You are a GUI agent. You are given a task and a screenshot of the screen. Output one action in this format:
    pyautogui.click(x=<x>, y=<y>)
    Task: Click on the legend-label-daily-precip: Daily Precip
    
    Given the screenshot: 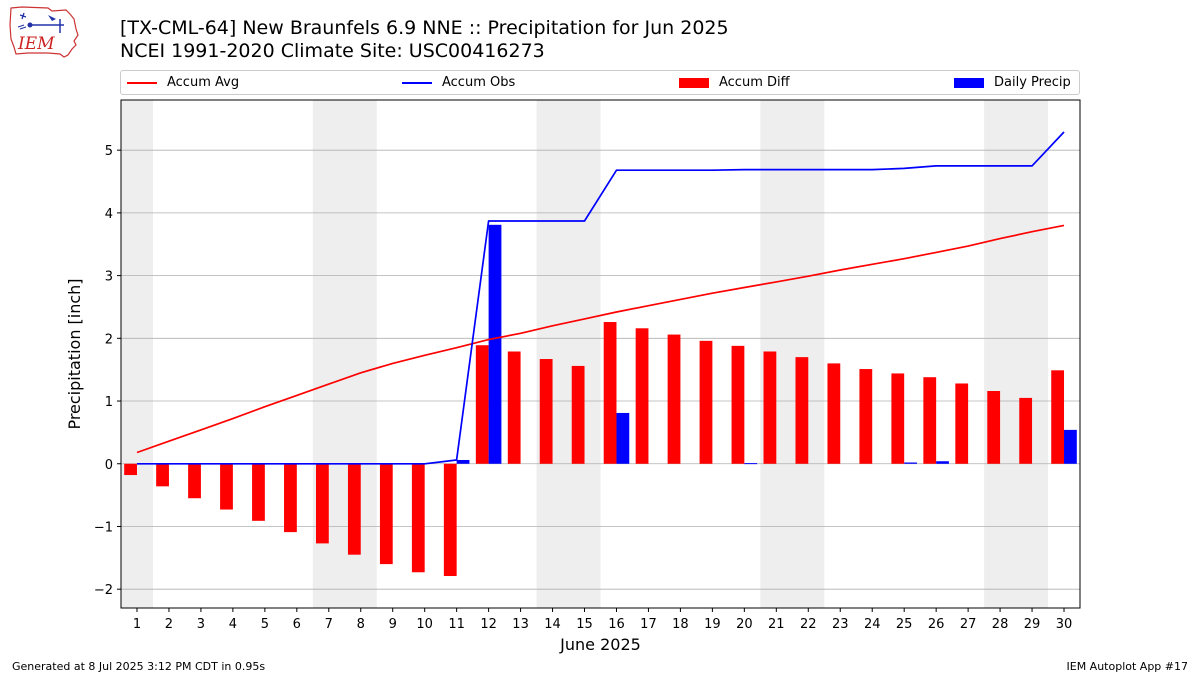 What is the action you would take?
    pyautogui.click(x=1032, y=82)
    